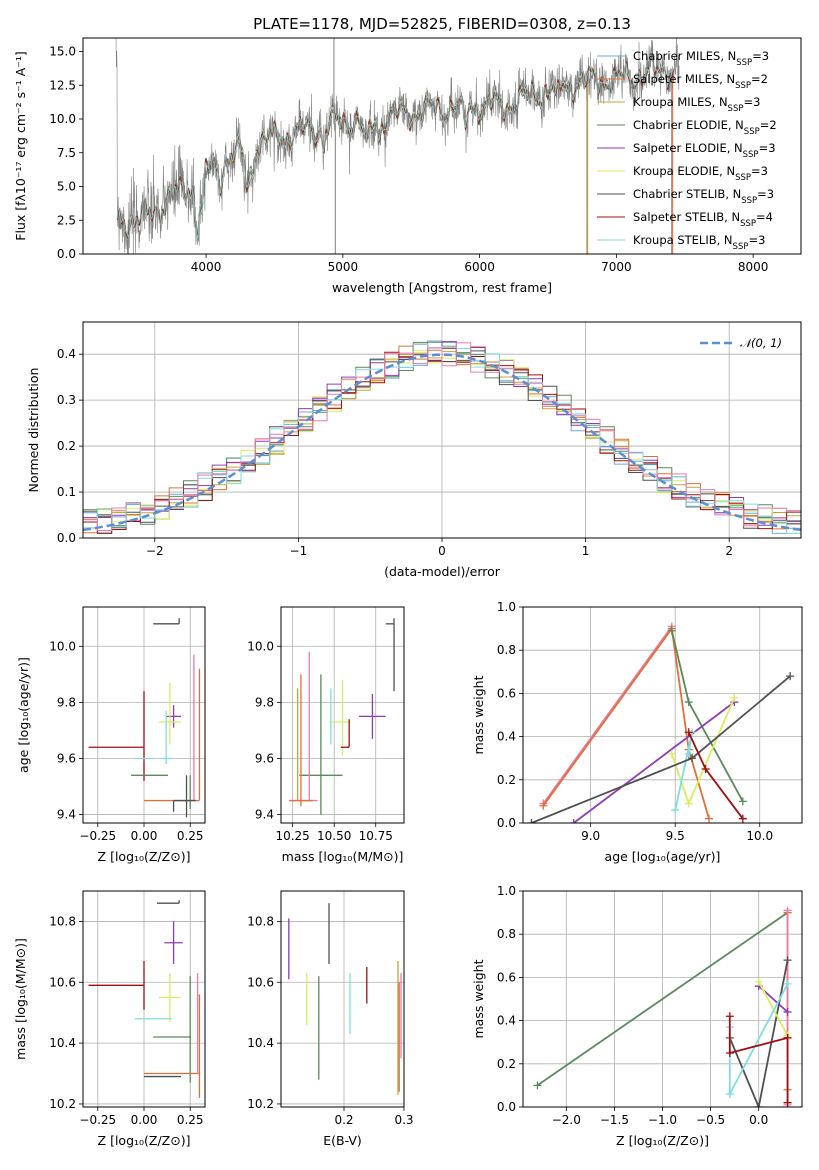 Image resolution: width=819 pixels, height=1170 pixels. What do you see at coordinates (343, 856) in the screenshot?
I see `x-axis-label: mass [log₁₀(M/M⊙)]` at bounding box center [343, 856].